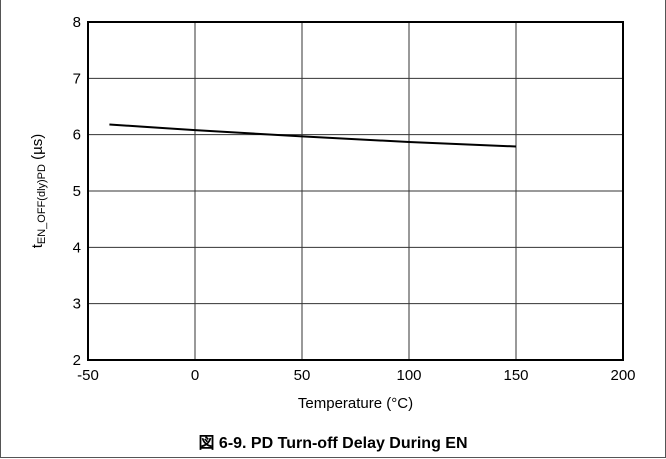 This screenshot has width=666, height=459. Describe the element at coordinates (355, 403) in the screenshot. I see `x-axis-title: Temperature (°C)` at that location.